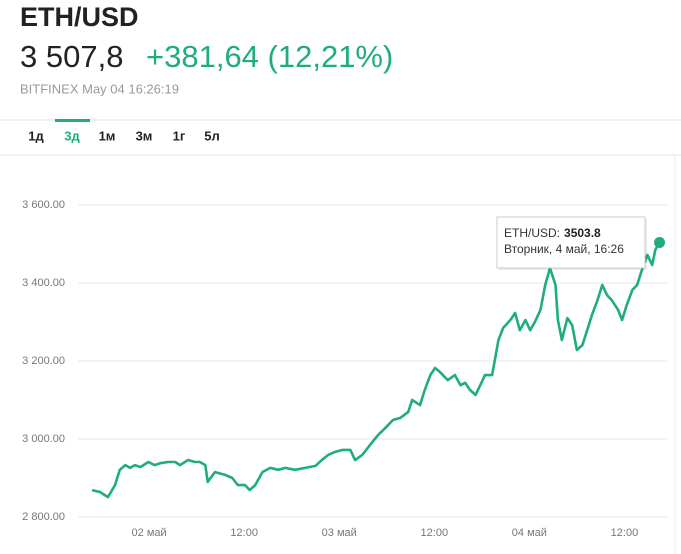  Describe the element at coordinates (582, 233) in the screenshot. I see `tooltip-value: 3503.8` at that location.